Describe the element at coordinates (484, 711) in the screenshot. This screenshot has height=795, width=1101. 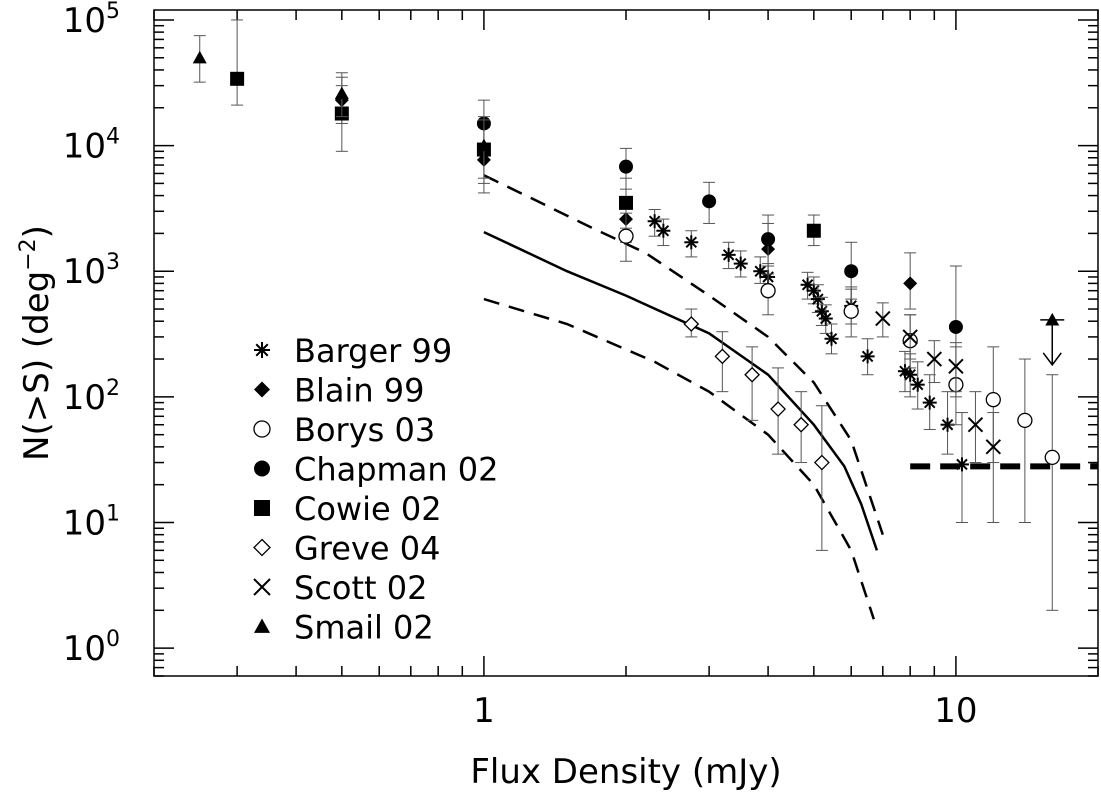
I see `x-tick-label: 1` at that location.